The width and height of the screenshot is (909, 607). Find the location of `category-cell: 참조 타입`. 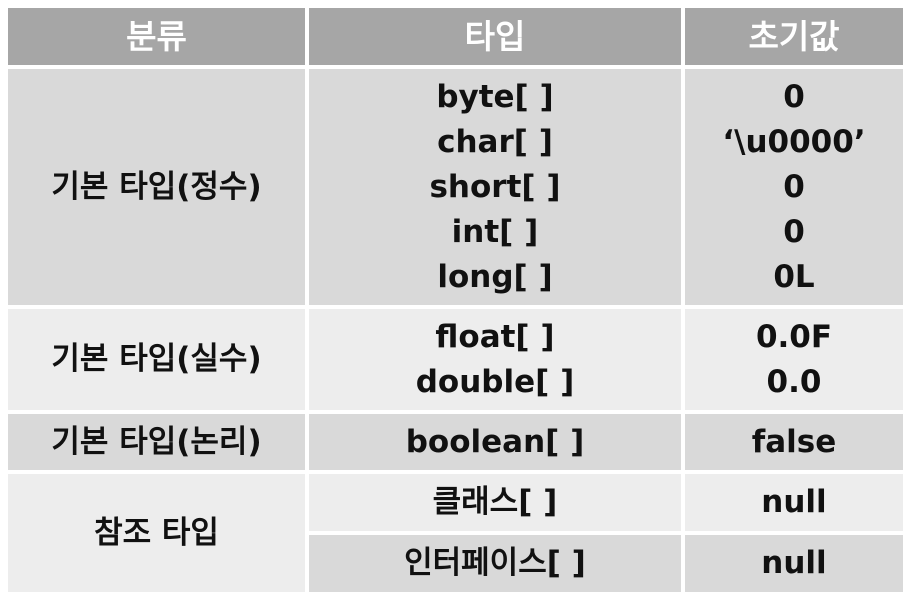

category-cell: 참조 타입 is located at coordinates (156, 533).